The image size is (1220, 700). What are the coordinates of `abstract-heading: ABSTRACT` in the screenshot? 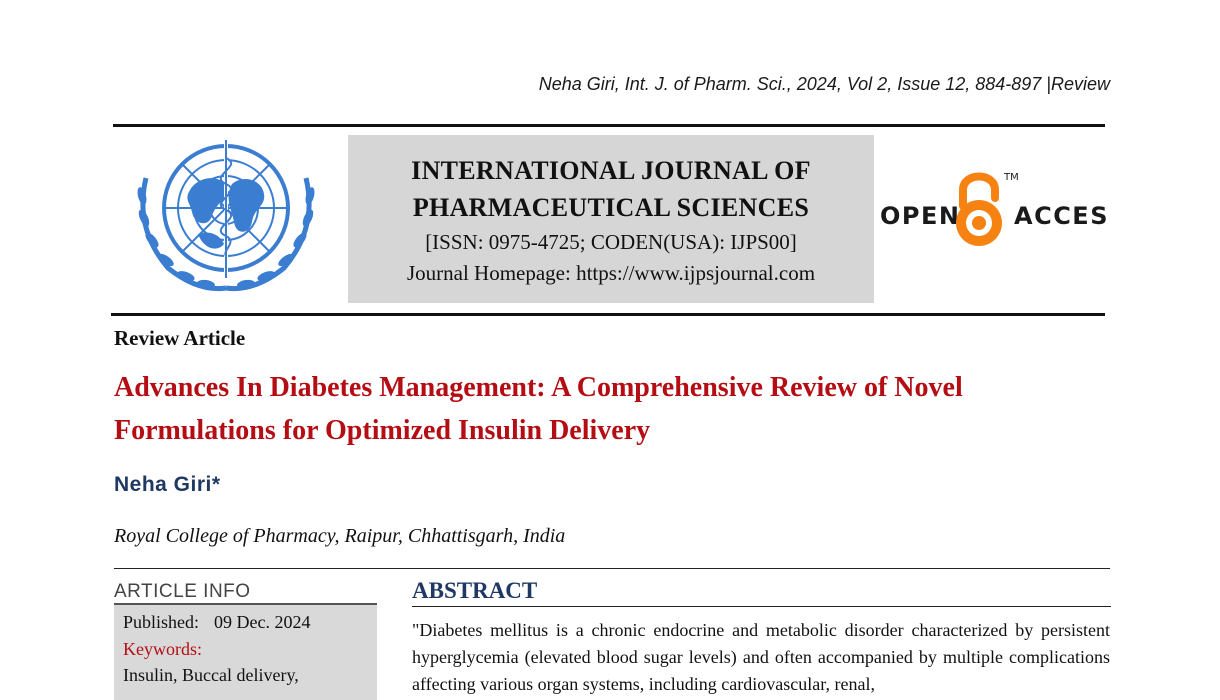 It's located at (475, 590).